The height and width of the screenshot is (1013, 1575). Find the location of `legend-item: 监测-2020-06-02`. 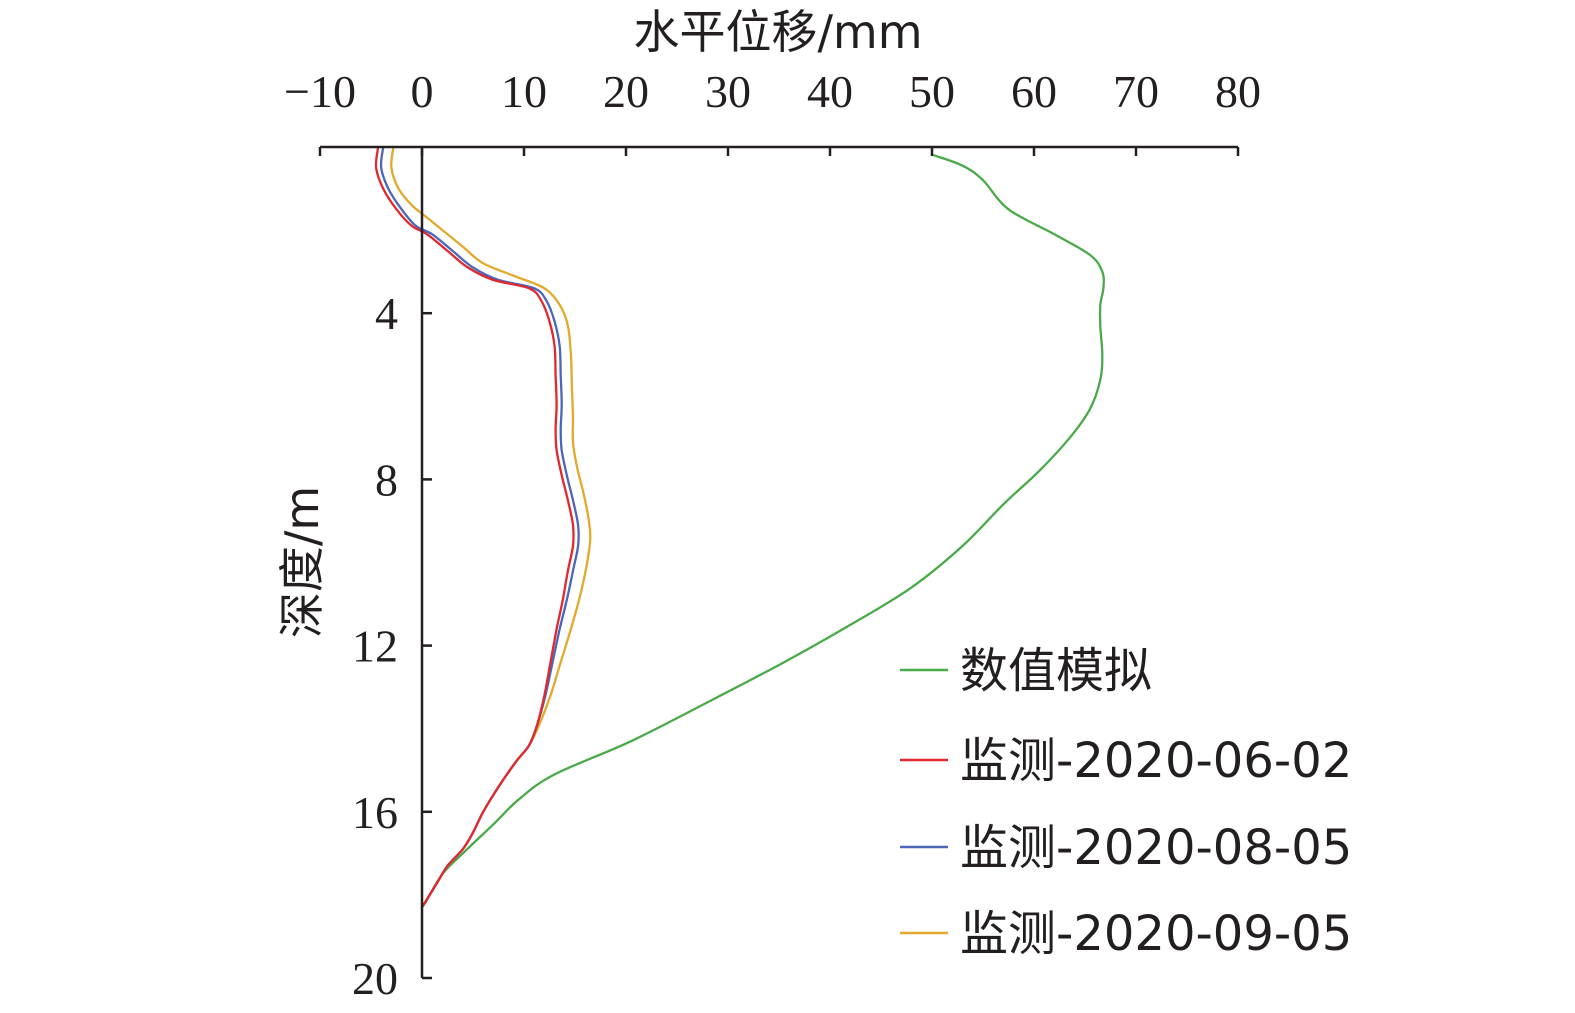

legend-item: 监测-2020-06-02 is located at coordinates (1126, 761).